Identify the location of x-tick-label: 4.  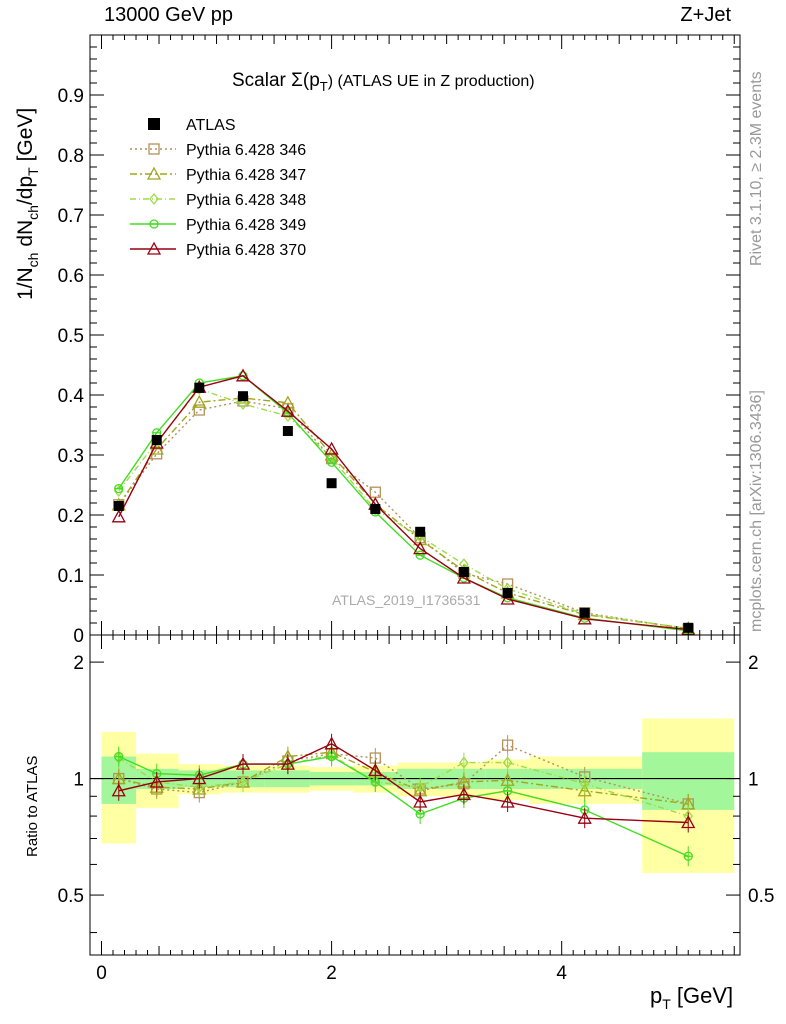
(561, 973).